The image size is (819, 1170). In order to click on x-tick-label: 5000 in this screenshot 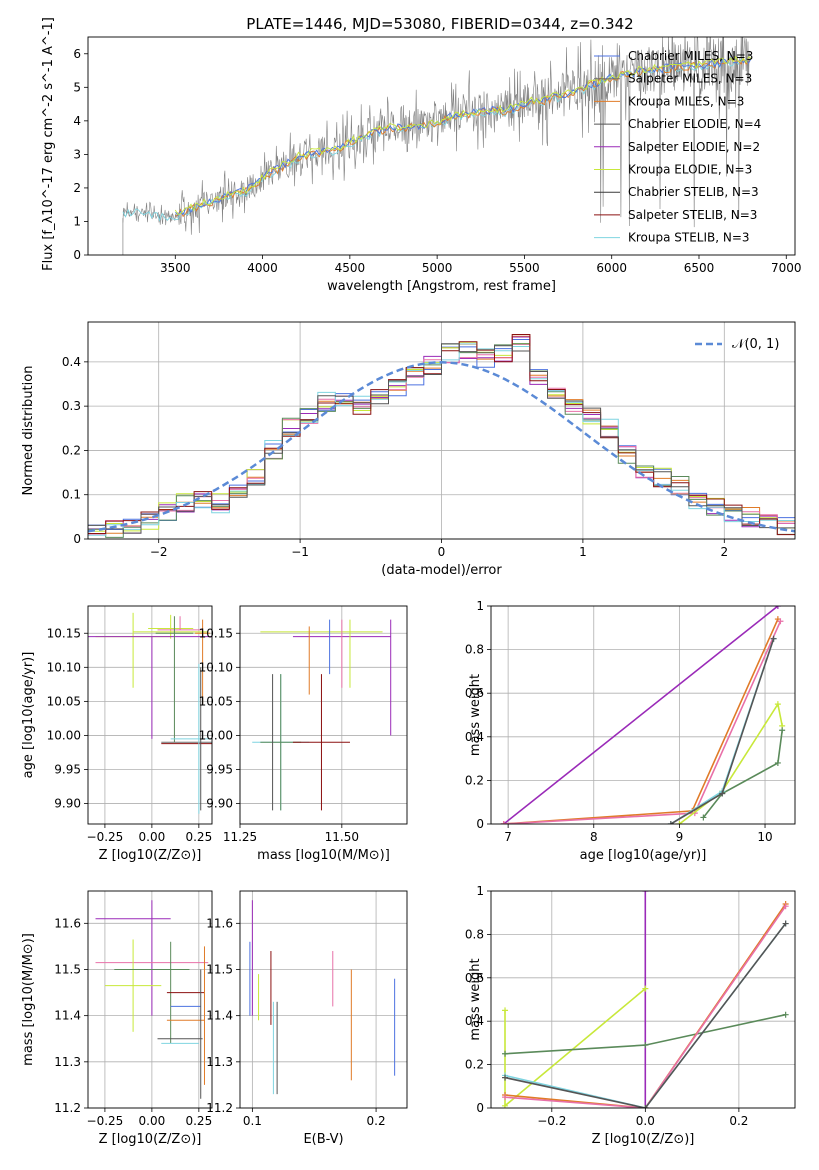, I will do `click(437, 268)`.